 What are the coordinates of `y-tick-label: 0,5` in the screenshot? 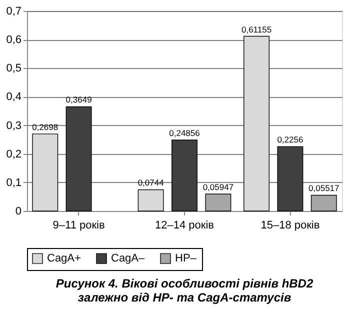 It's located at (14, 68).